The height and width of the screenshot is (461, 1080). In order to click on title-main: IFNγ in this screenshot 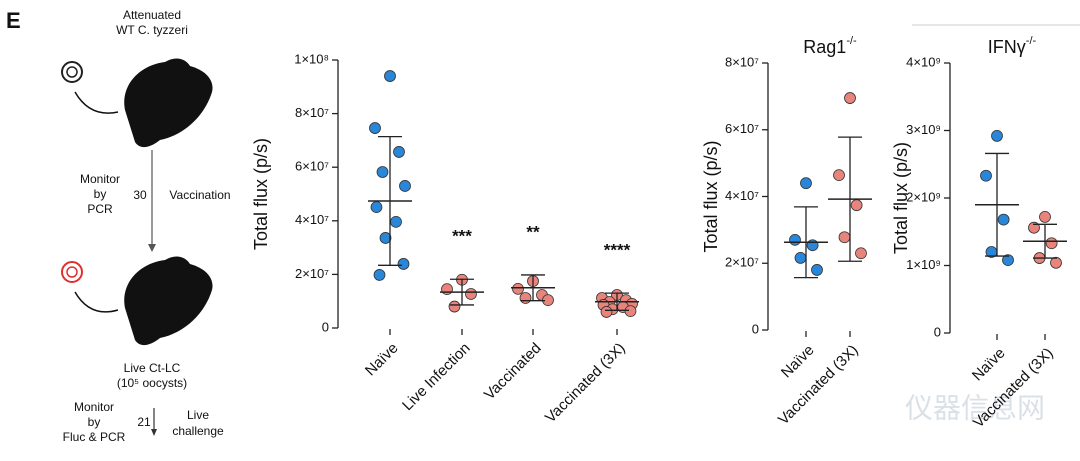, I will do `click(1007, 47)`.